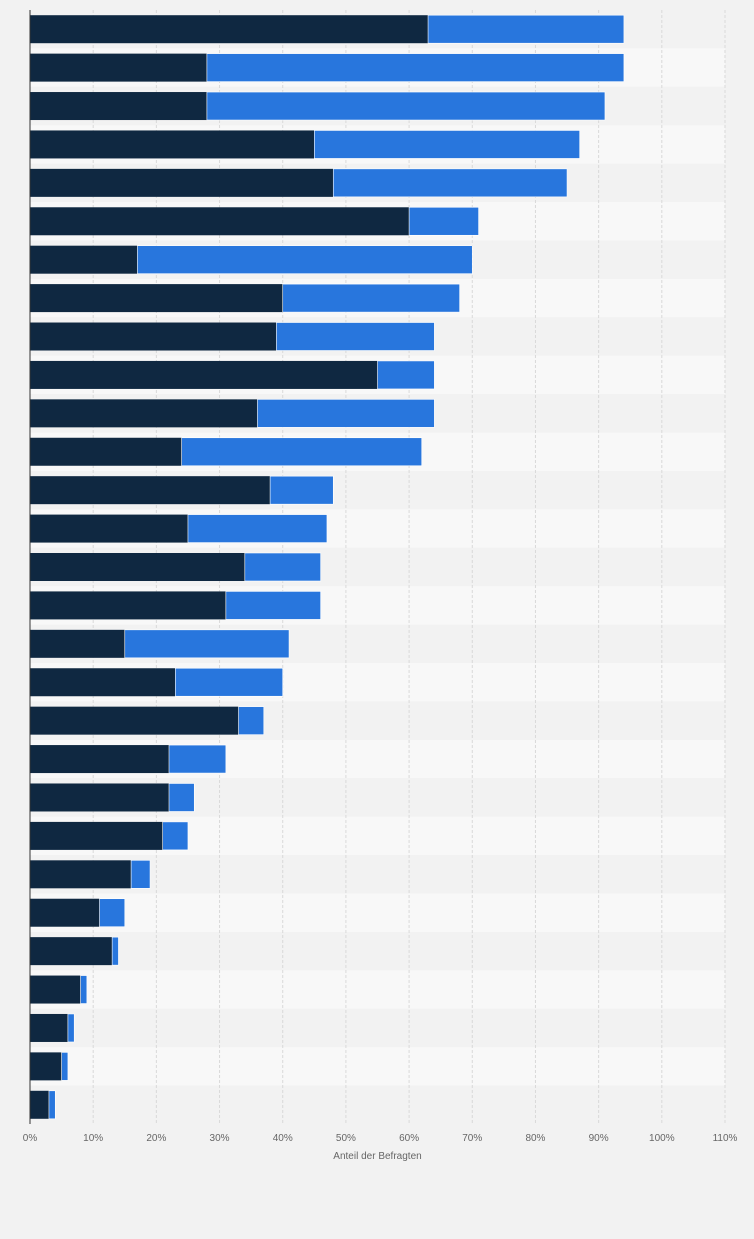 This screenshot has width=754, height=1239. Describe the element at coordinates (220, 1138) in the screenshot. I see `x-tick-label: 30%` at that location.